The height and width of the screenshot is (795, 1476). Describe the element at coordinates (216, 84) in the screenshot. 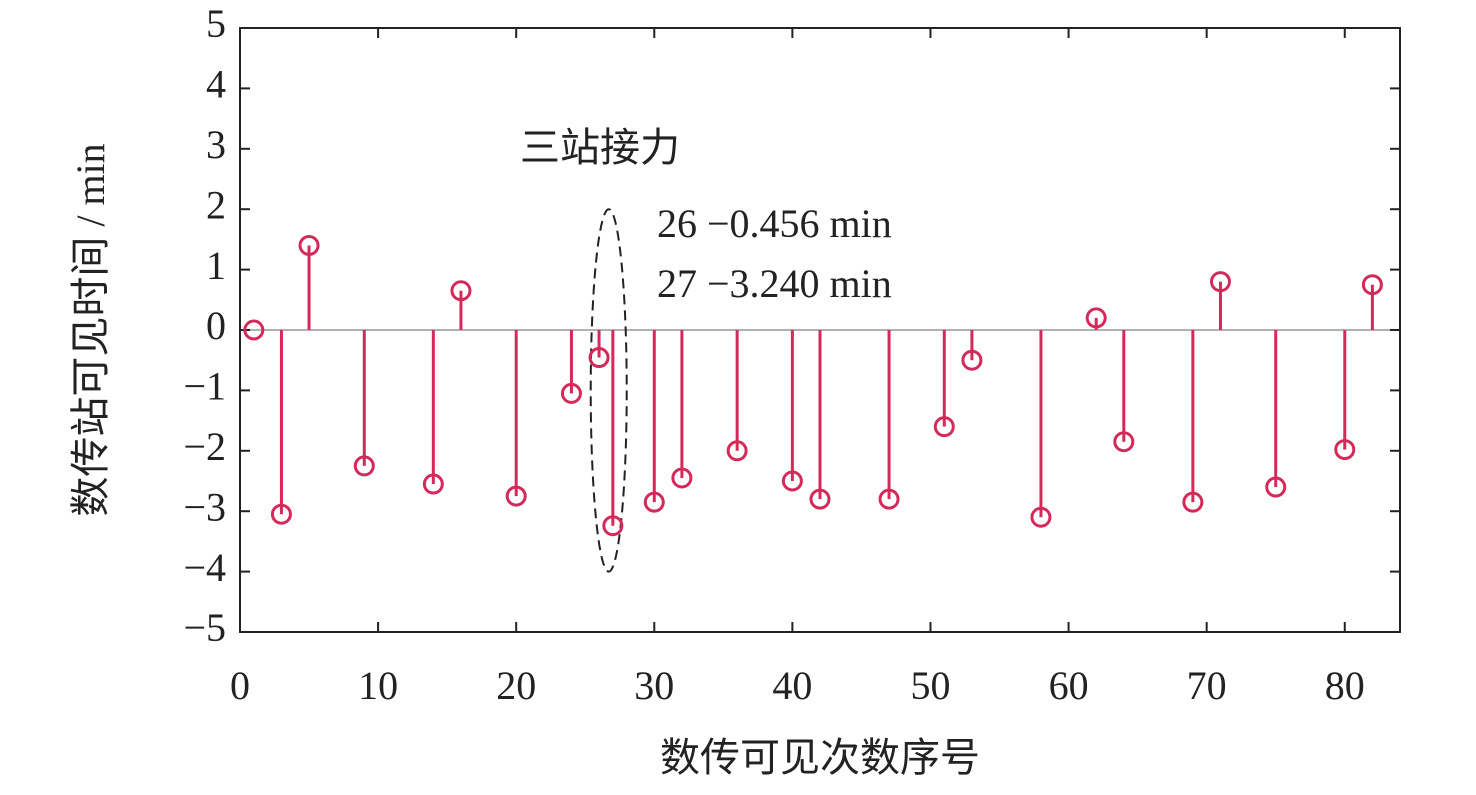

I see `y-tick-label: 4` at that location.